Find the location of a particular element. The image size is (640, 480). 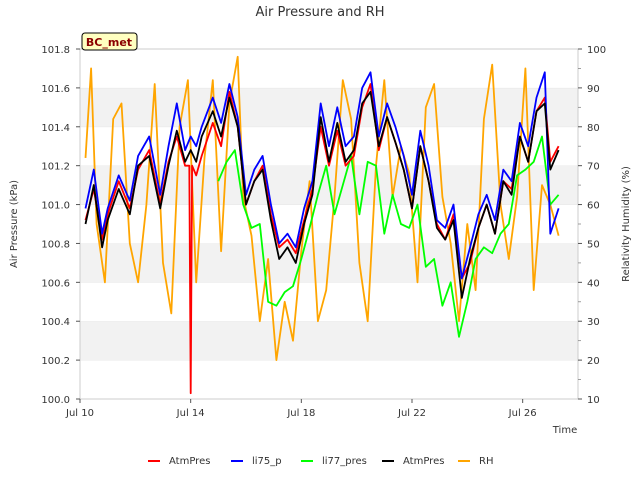

y-right-tick-label: 40 is located at coordinates (593, 283).